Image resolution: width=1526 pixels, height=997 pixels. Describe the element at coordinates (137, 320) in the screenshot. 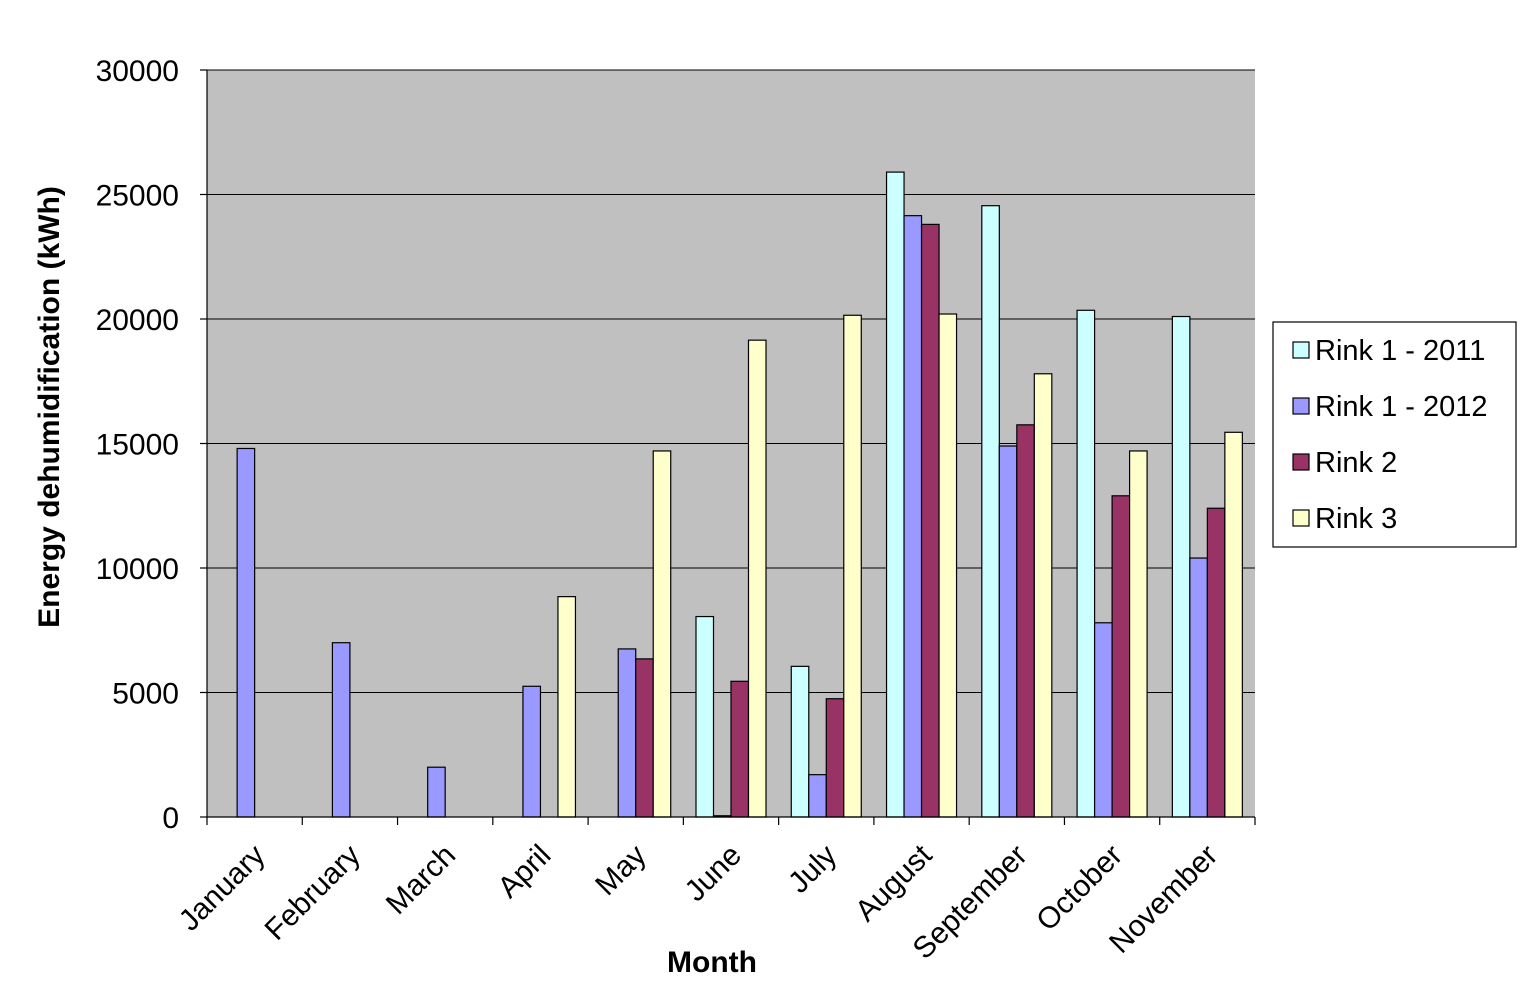

I see `y-tick-label: 20000` at that location.